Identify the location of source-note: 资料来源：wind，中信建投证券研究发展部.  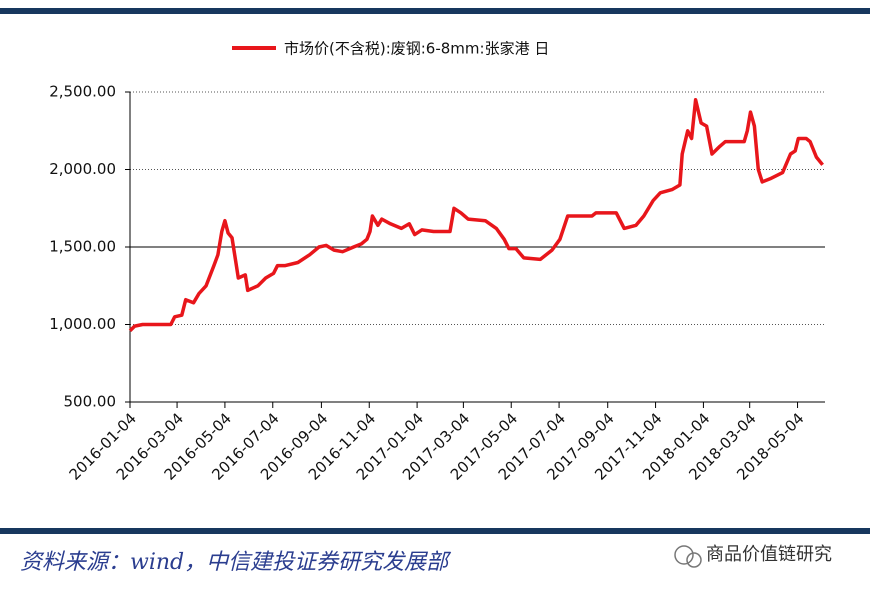
(236, 562).